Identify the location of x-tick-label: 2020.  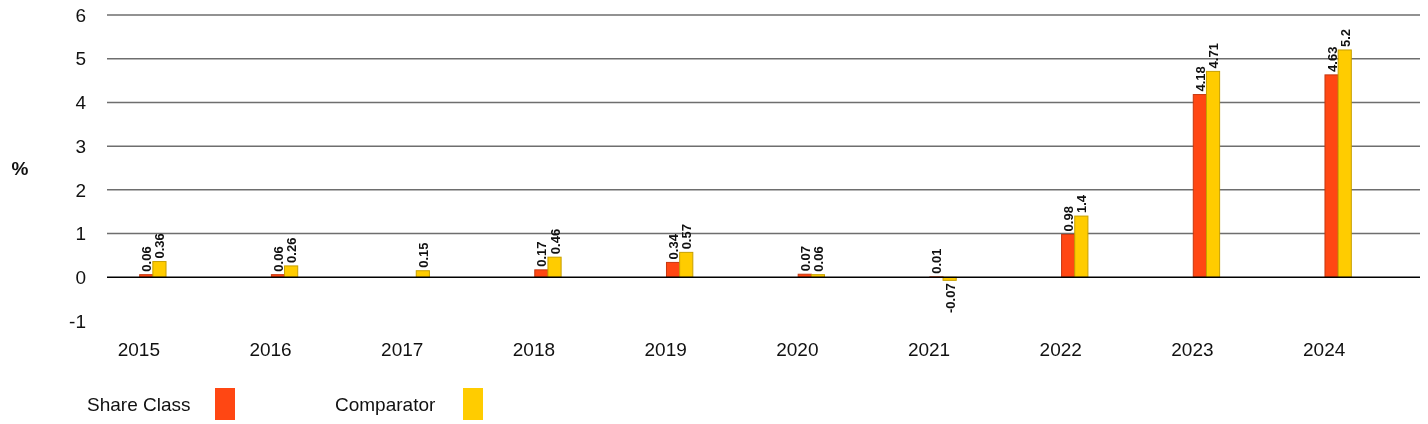
(797, 349).